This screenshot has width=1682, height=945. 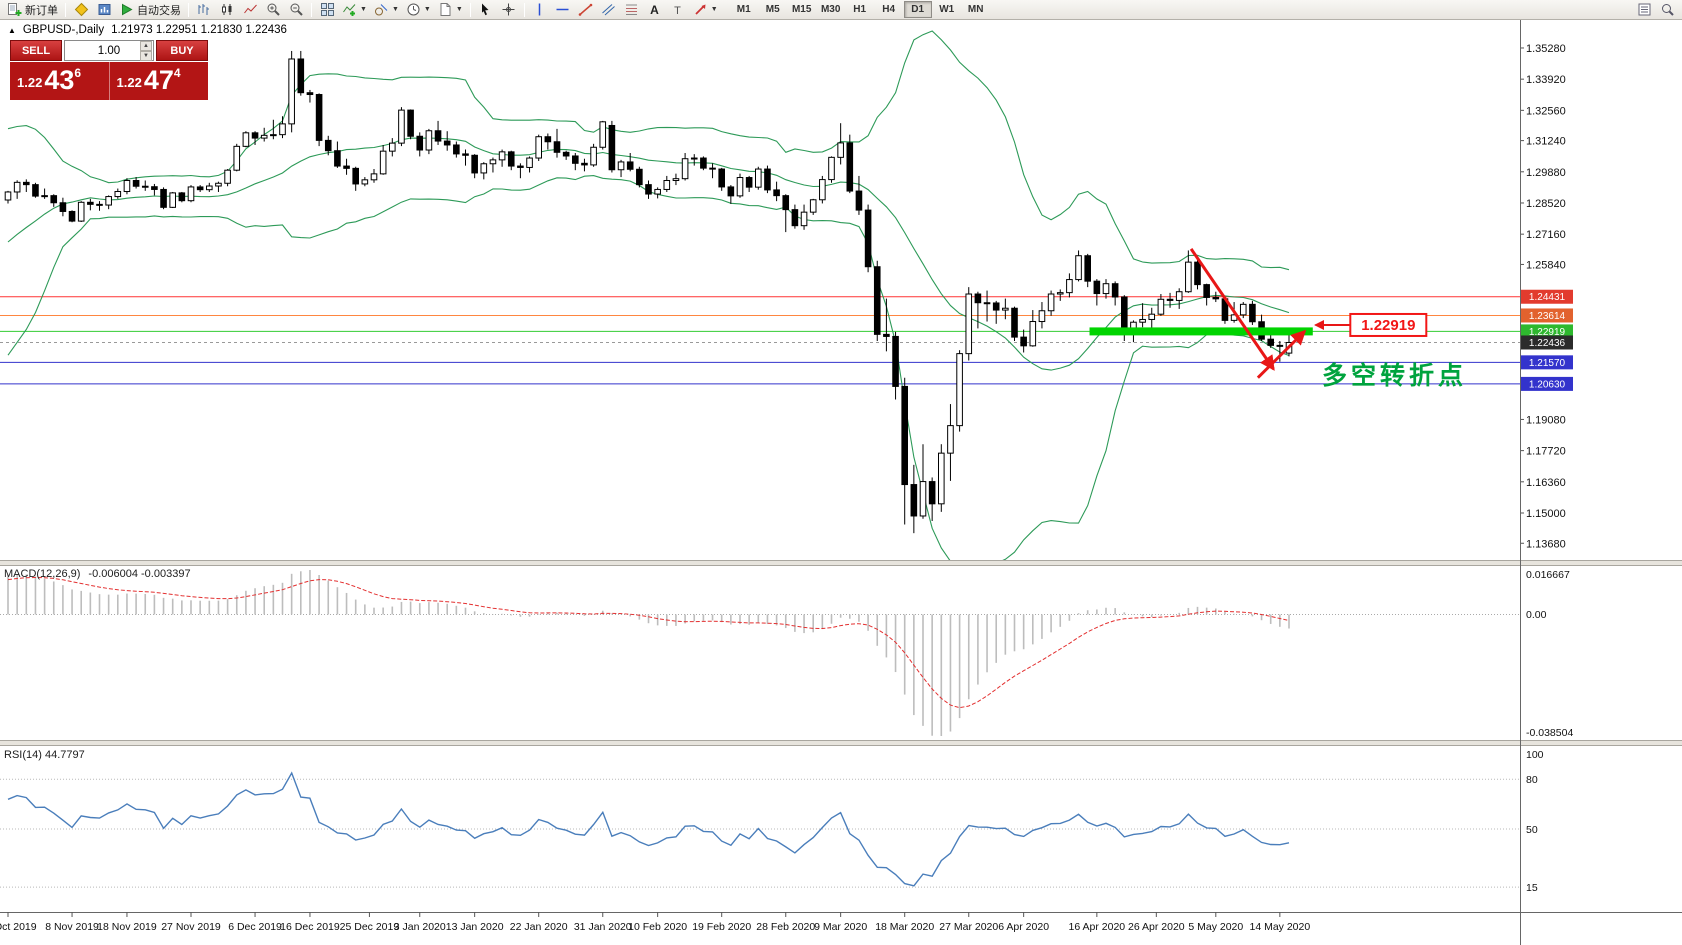 I want to click on timeframe-w1: W1, so click(x=947, y=9).